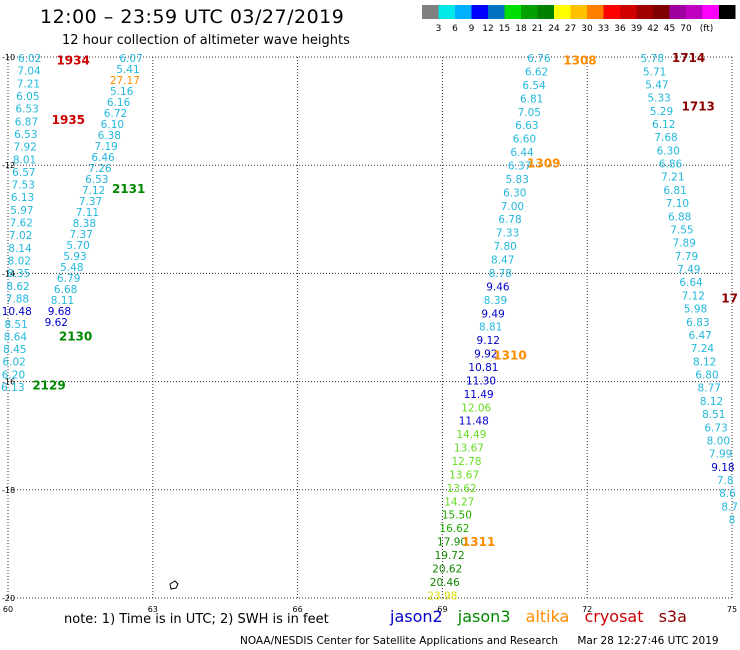  What do you see at coordinates (579, 19) in the screenshot?
I see `color-scale-bar: 3 6 9 12 15 18 21 24 27 30 33 36 39 42 45 70 (ft)` at bounding box center [579, 19].